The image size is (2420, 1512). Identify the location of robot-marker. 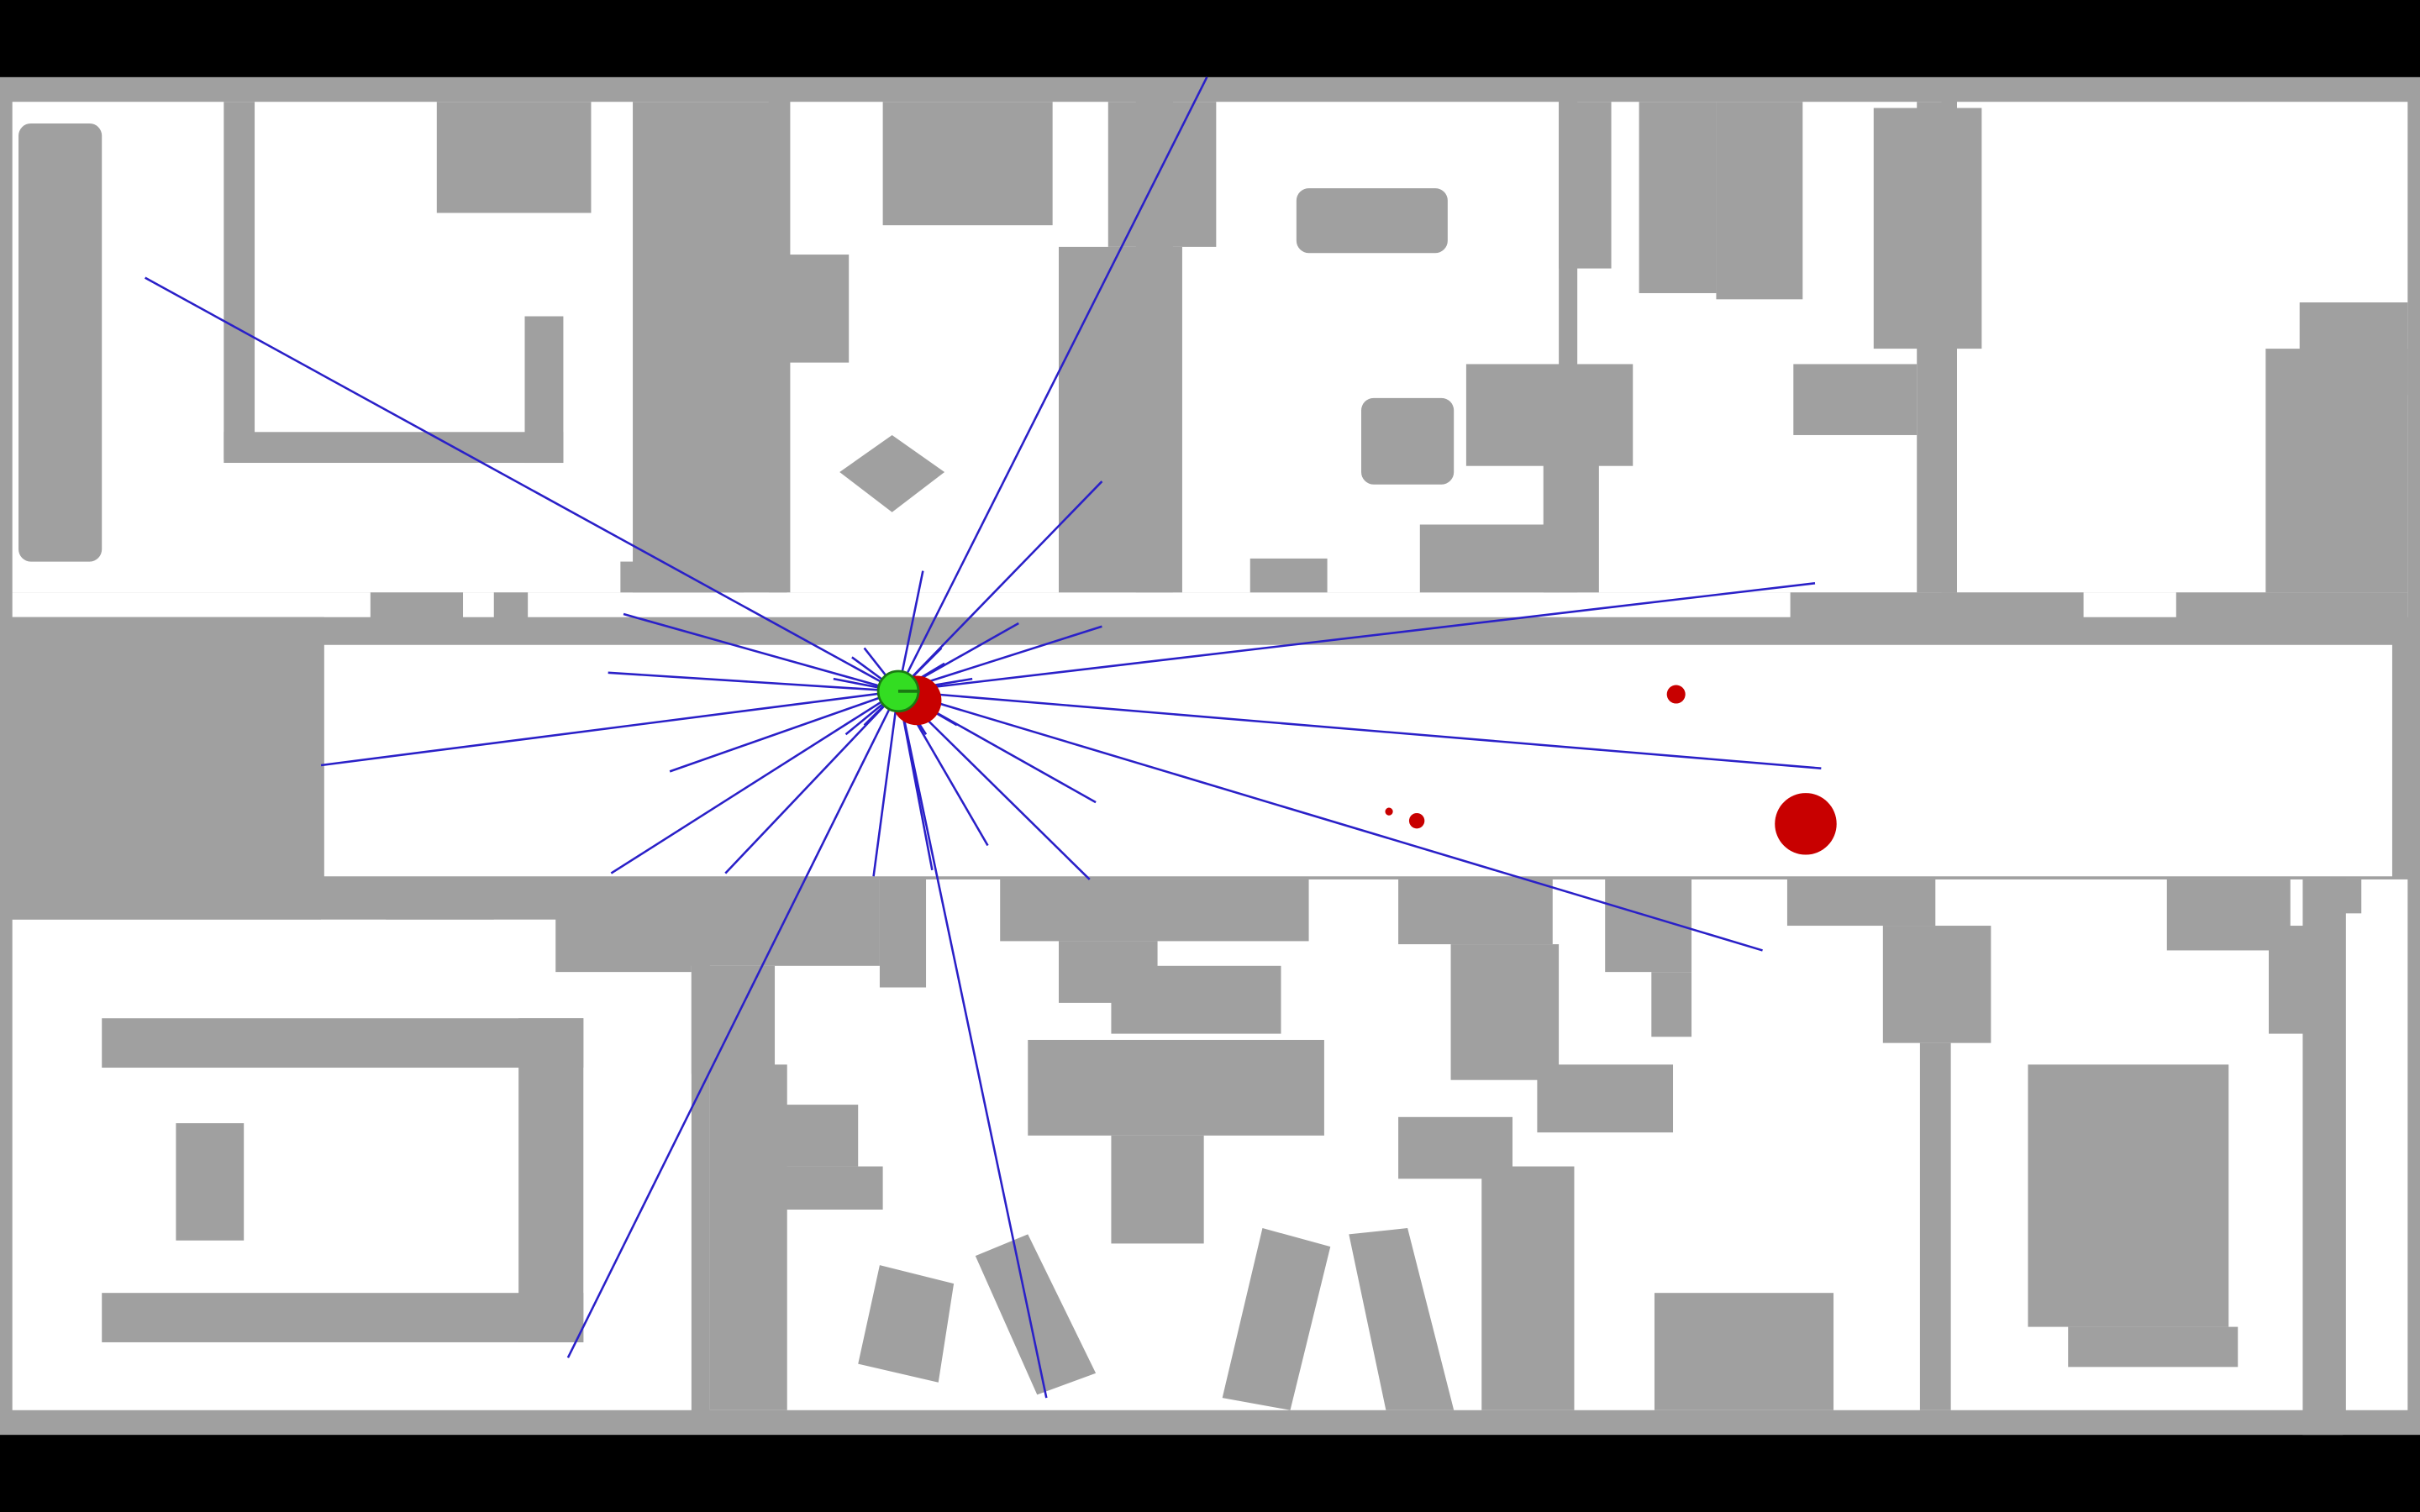
(898, 691).